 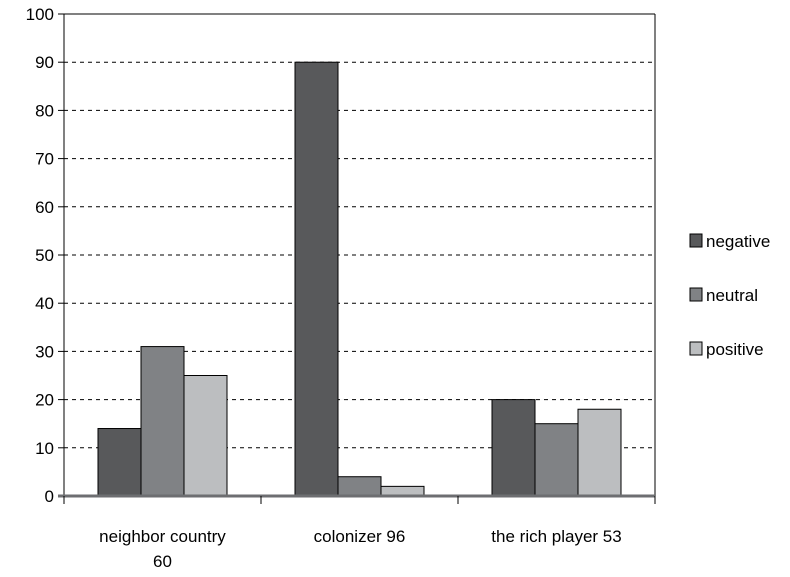 I want to click on y-tick-label: 100, so click(x=40, y=14).